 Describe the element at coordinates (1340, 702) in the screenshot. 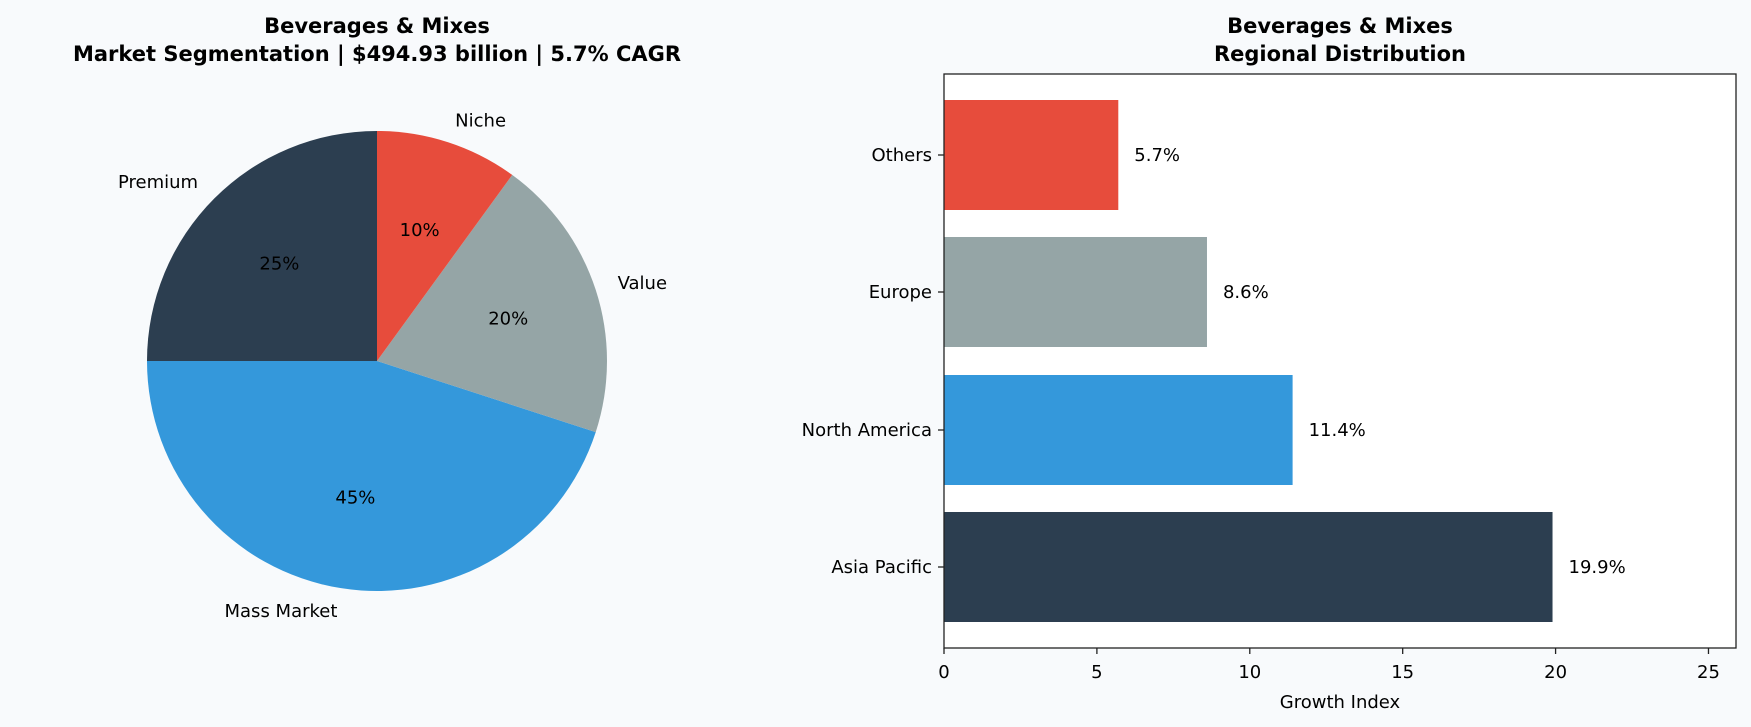

I see `x-axis-label: Growth Index` at that location.